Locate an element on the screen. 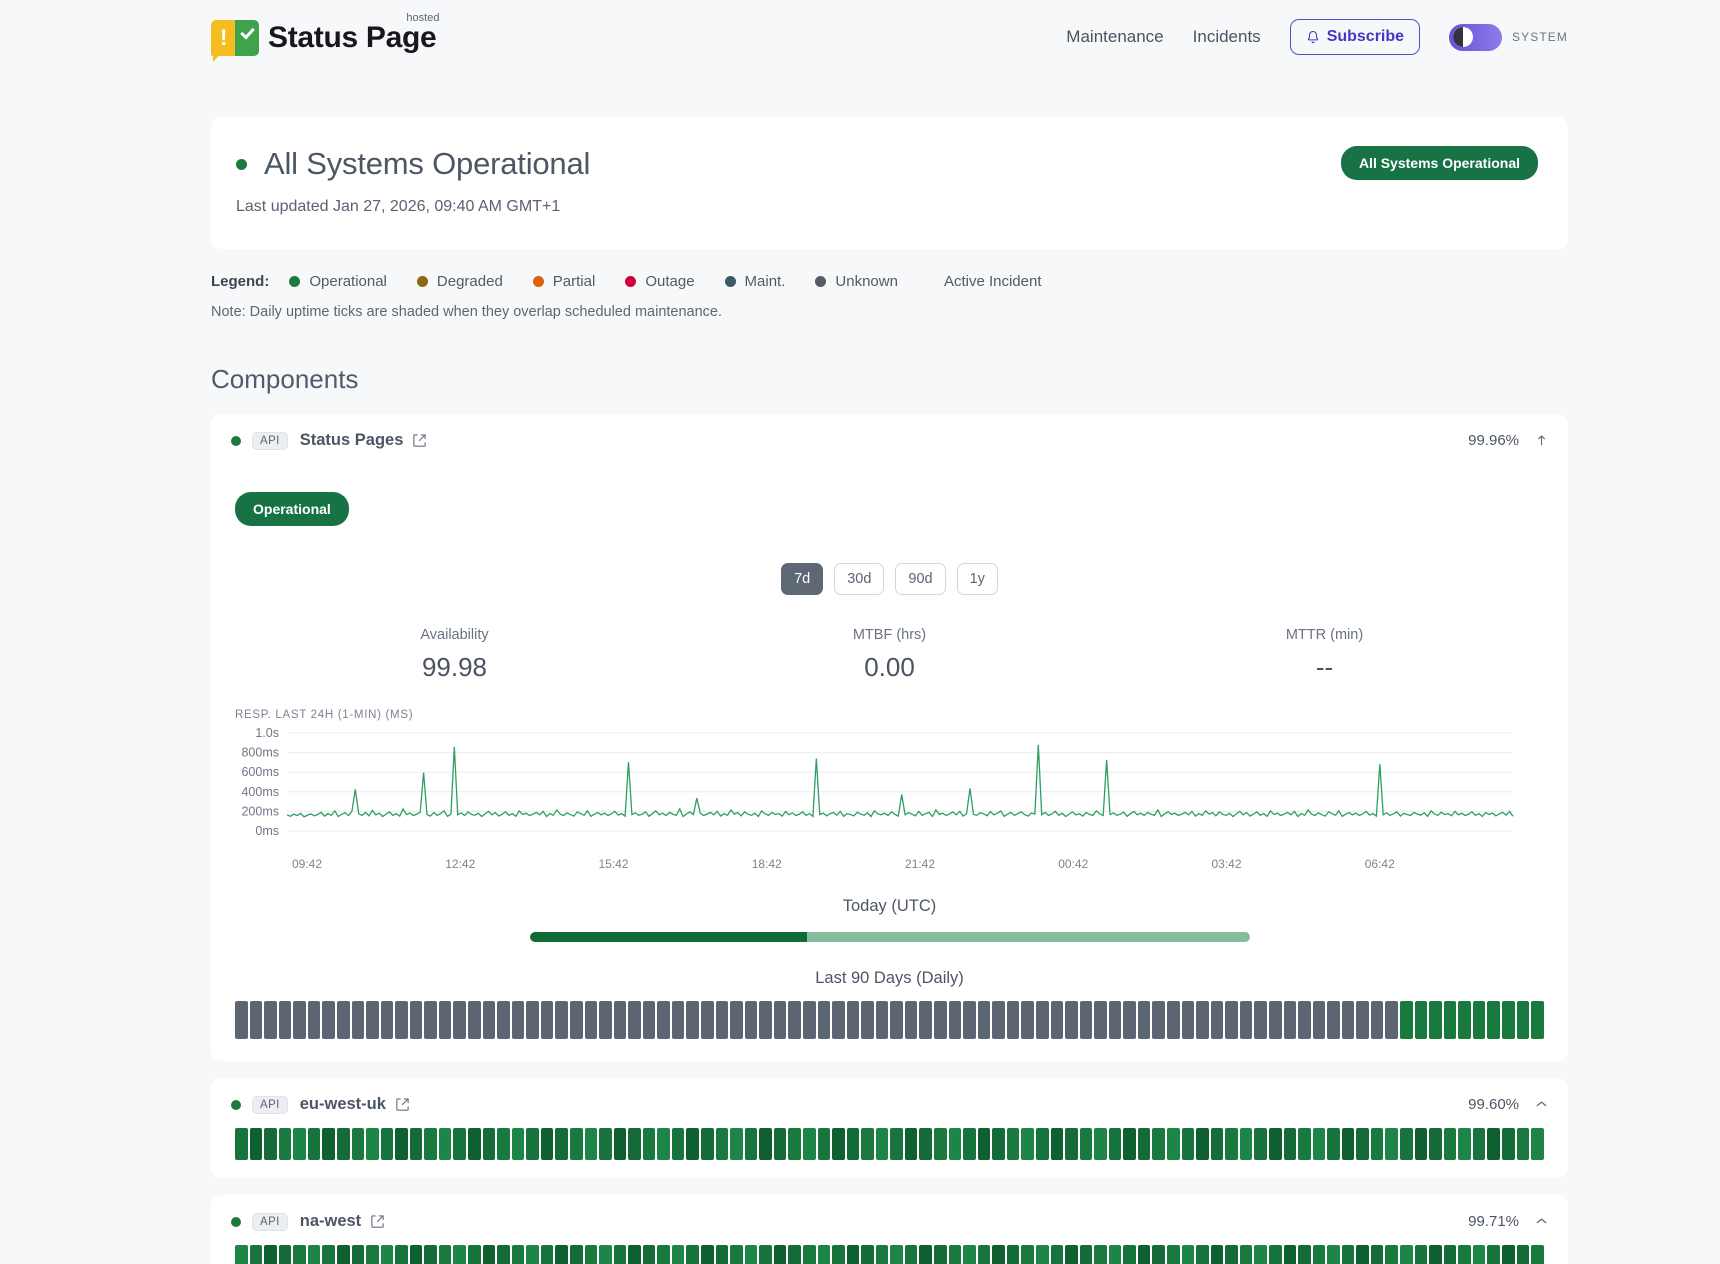  range-tab-30d: 30d is located at coordinates (859, 579).